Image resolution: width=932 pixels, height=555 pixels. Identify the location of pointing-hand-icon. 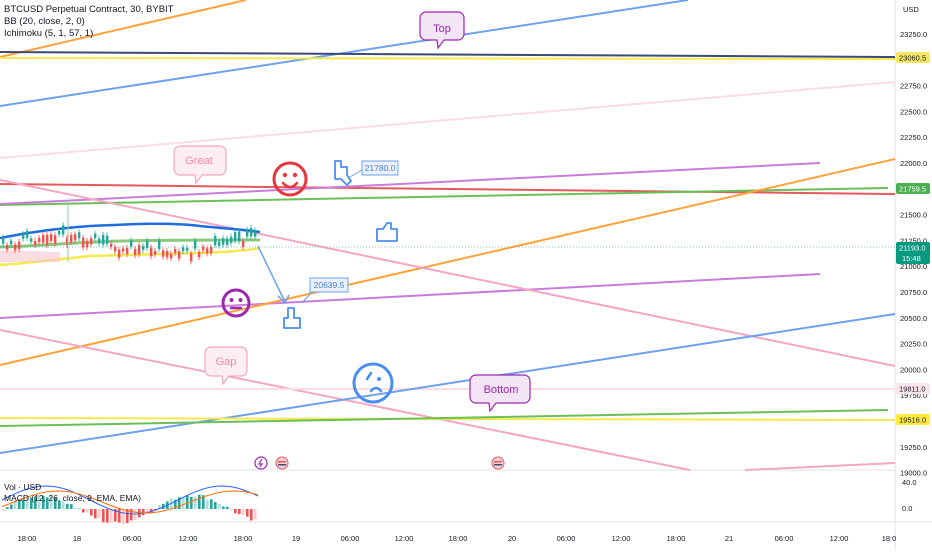
(343, 173).